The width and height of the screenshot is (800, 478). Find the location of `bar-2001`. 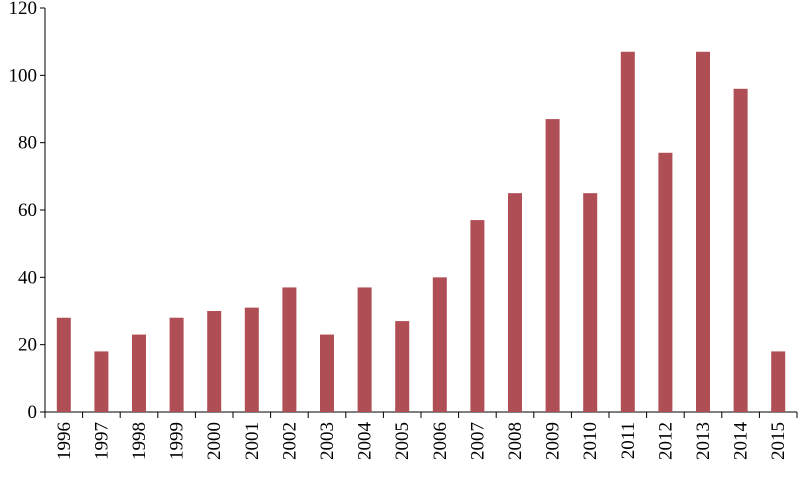

bar-2001 is located at coordinates (251, 359).